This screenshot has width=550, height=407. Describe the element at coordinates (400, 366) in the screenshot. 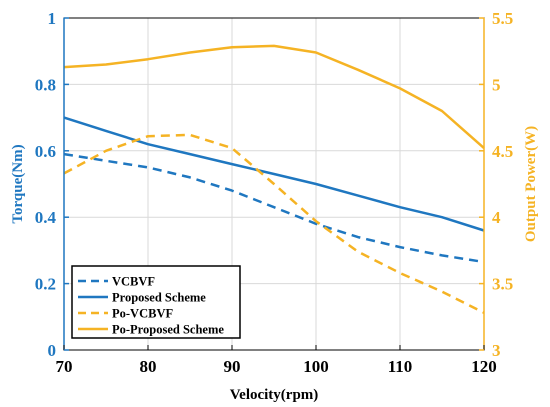

I see `x-tick-label: 110` at that location.